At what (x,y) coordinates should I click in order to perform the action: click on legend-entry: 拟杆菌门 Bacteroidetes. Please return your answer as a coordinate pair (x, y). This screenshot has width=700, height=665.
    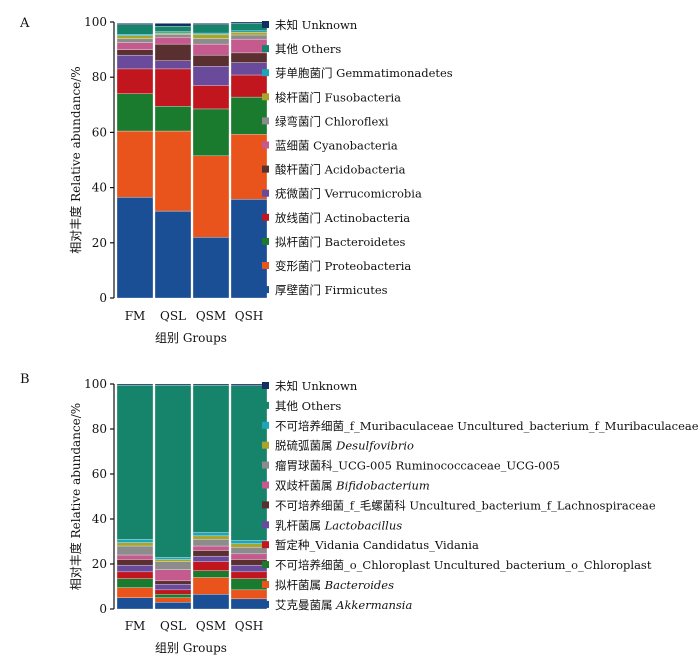
    Looking at the image, I should click on (340, 242).